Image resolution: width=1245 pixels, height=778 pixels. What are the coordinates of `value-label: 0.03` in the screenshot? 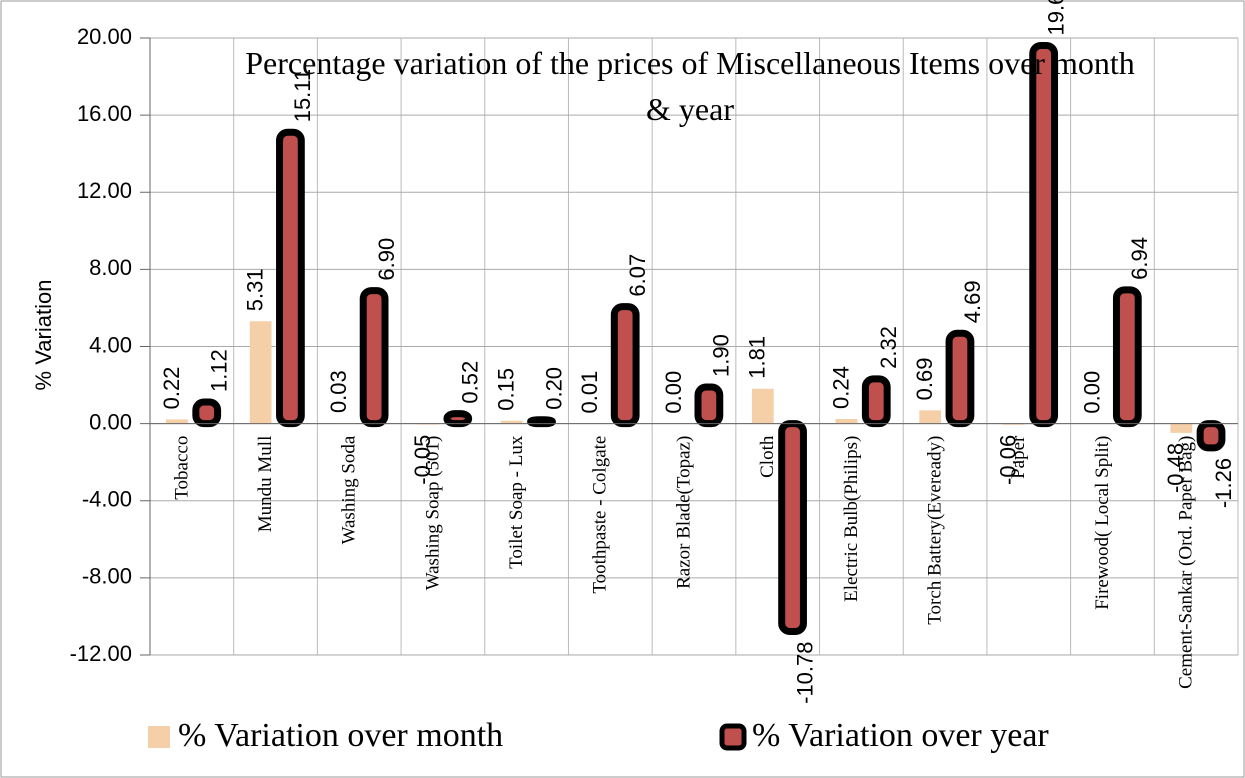 It's located at (338, 391).